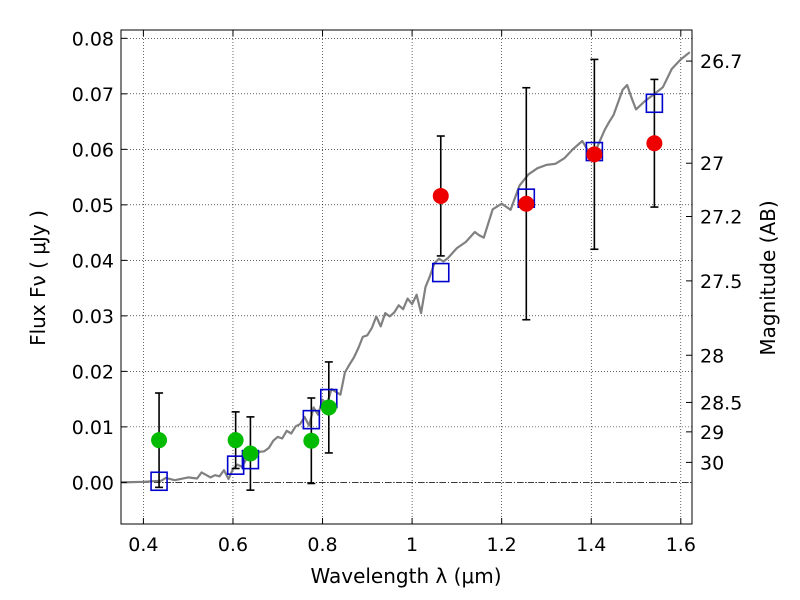 This screenshot has width=800, height=600. I want to click on right-tick-label: 27.5, so click(721, 282).